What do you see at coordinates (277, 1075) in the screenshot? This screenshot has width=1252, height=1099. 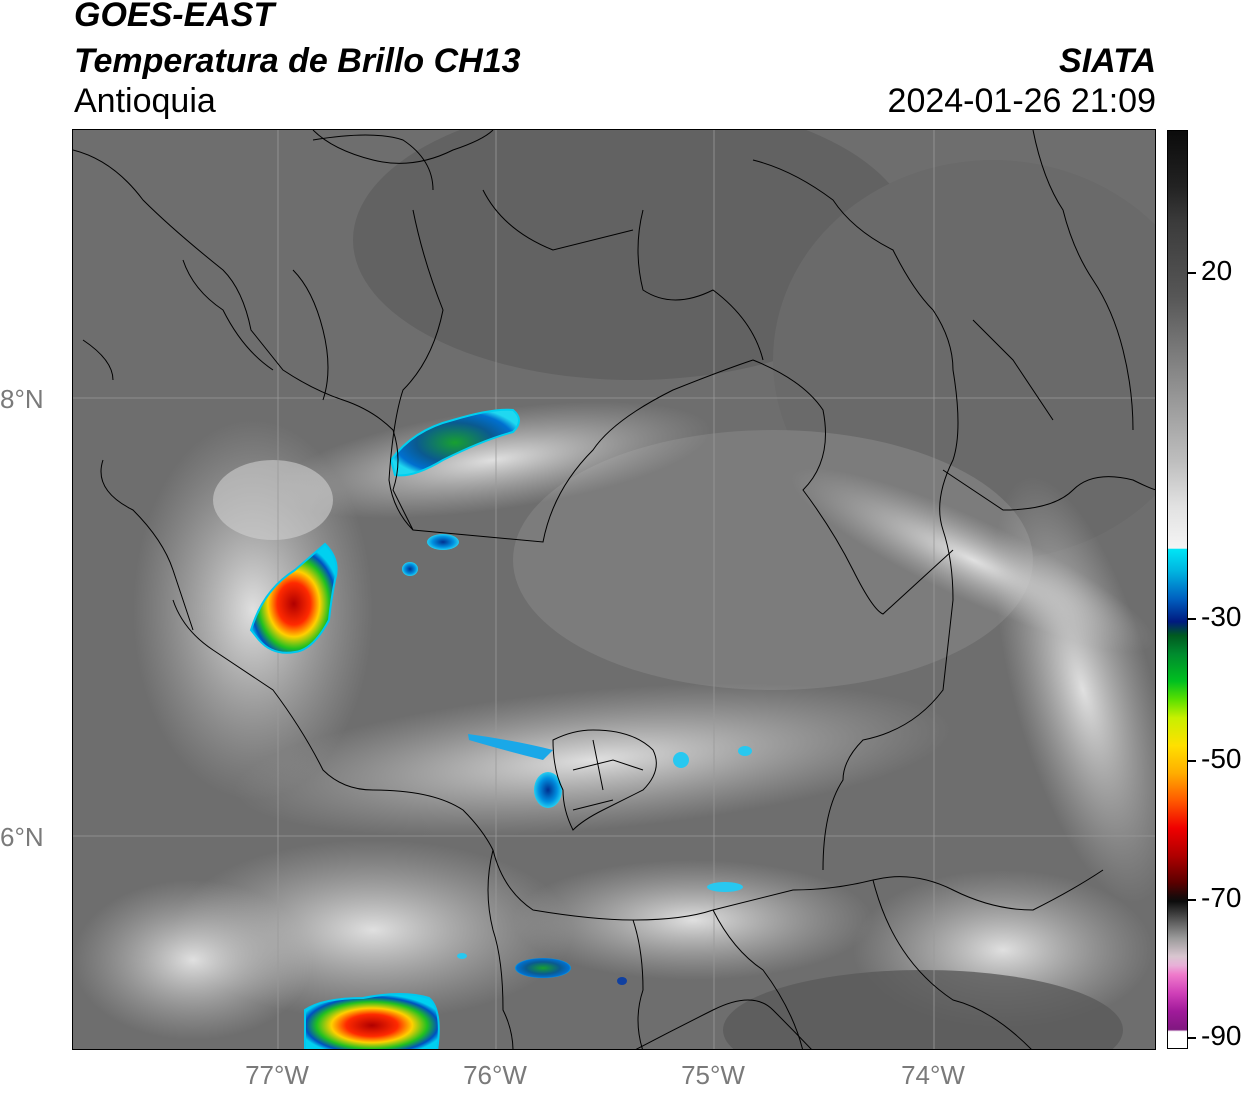 I see `lon-label-77w: 77°W` at bounding box center [277, 1075].